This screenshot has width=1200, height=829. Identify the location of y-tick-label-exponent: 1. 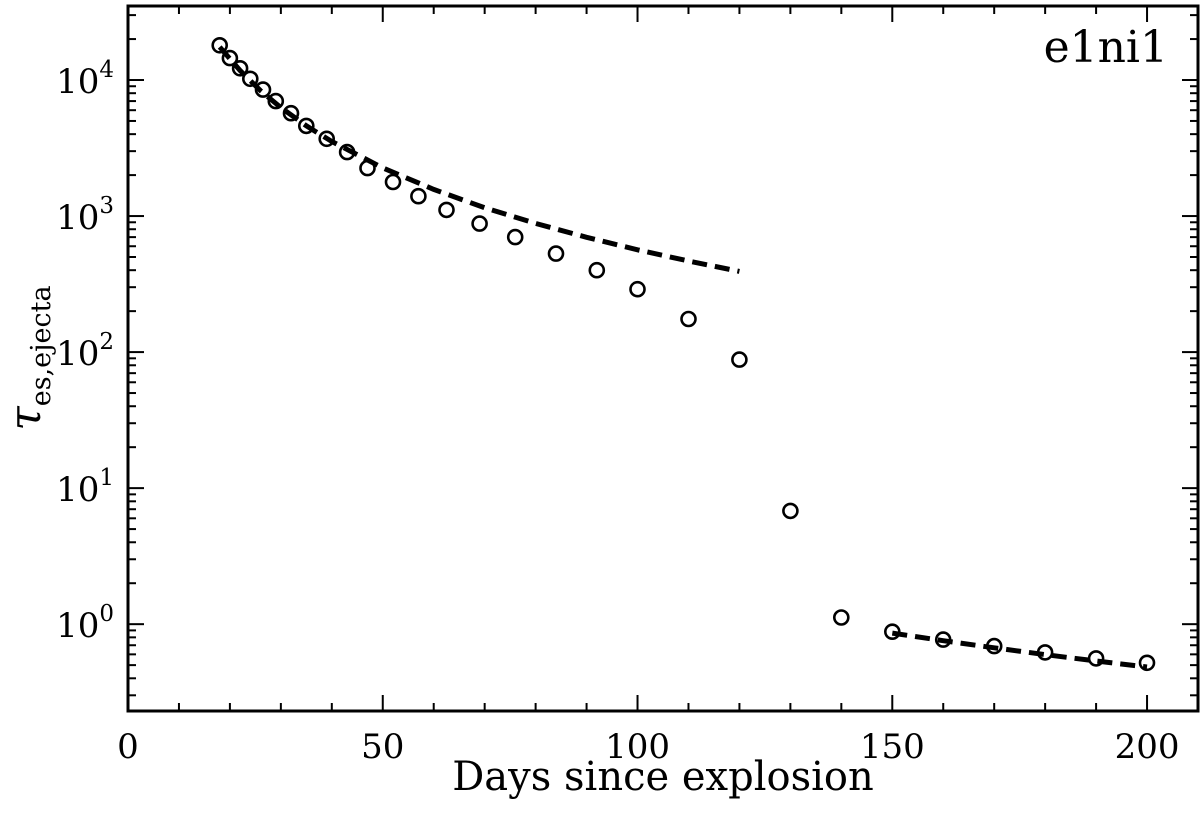
(106, 478).